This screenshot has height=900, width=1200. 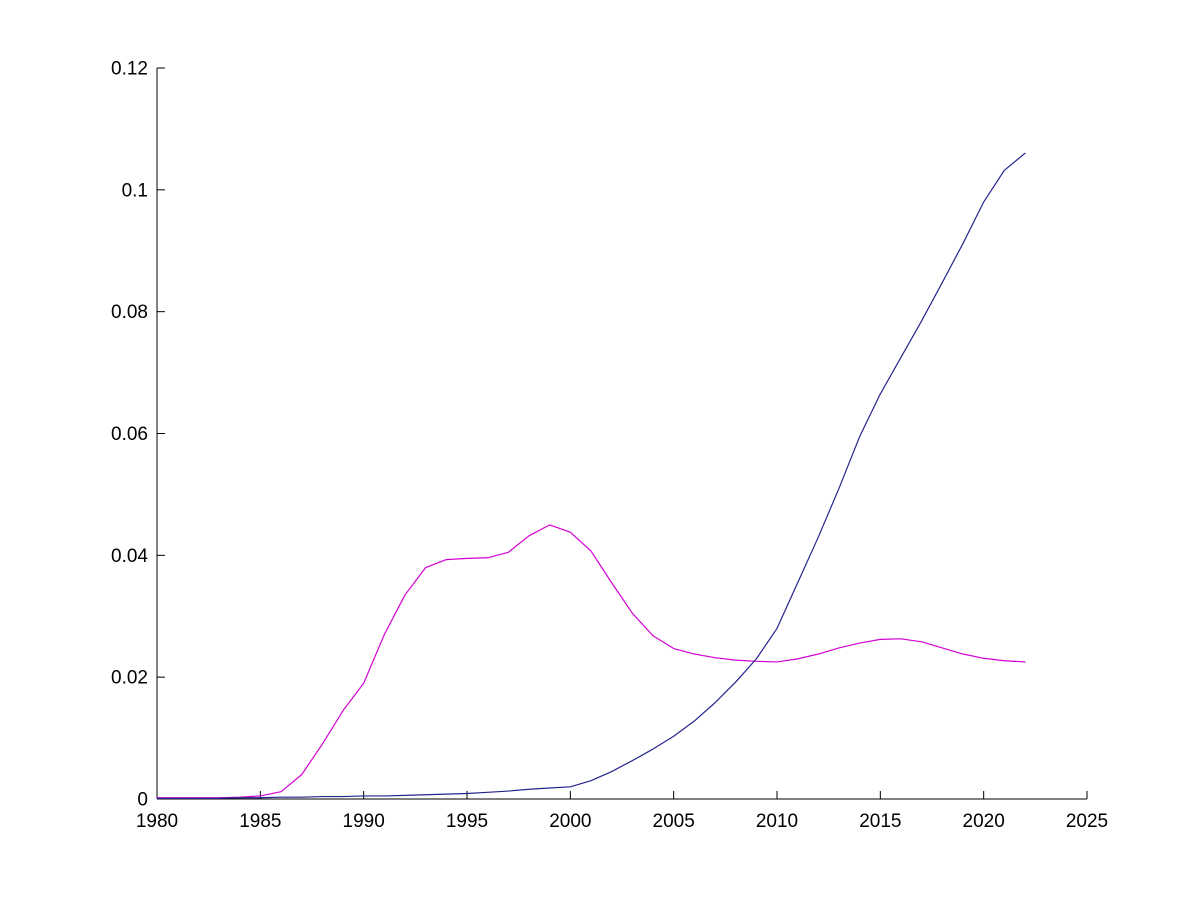 I want to click on x-tick-label: 2020, so click(x=984, y=821).